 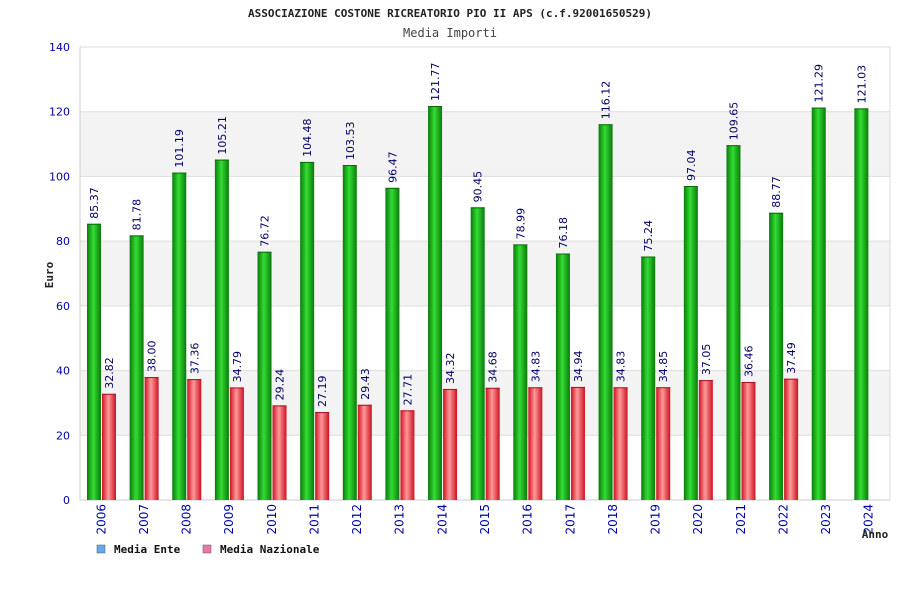 I want to click on x-tick-label: 2017, so click(x=570, y=519).